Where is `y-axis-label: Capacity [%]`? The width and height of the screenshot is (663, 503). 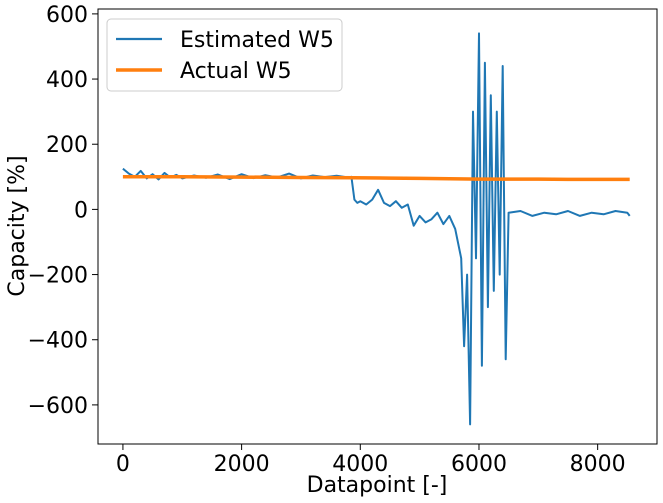
y-axis-label: Capacity [%] is located at coordinates (17, 225).